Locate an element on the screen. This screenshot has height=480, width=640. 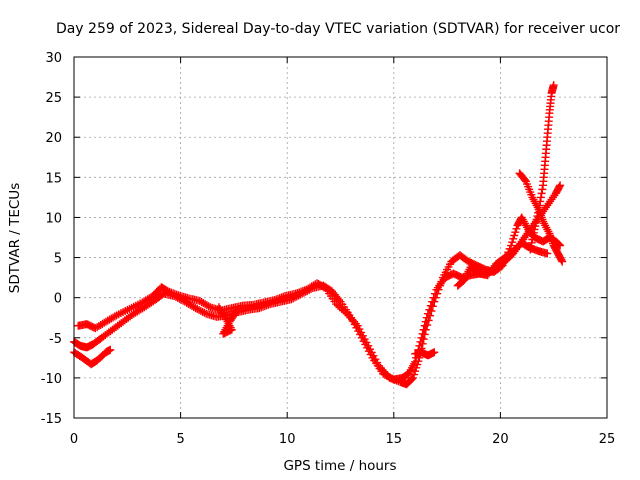
series-track-cross is located at coordinates (227, 320).